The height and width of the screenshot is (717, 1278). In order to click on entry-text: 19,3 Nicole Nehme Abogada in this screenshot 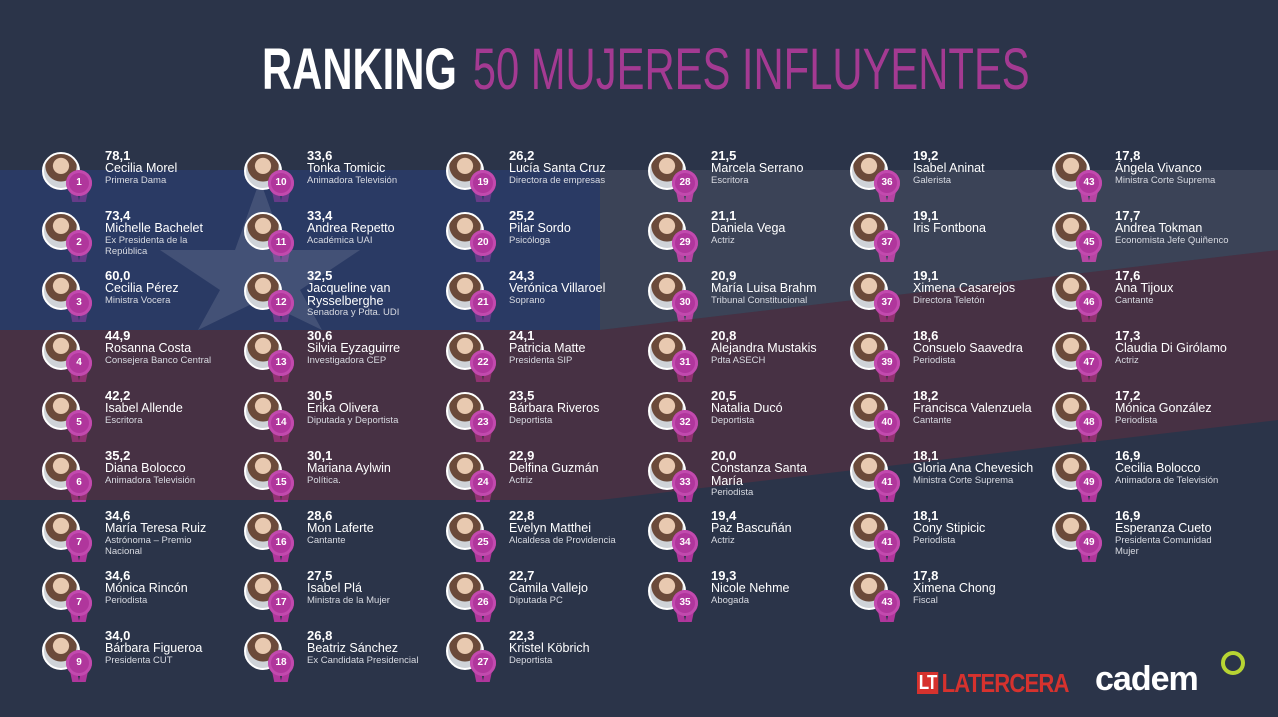, I will do `click(778, 587)`.